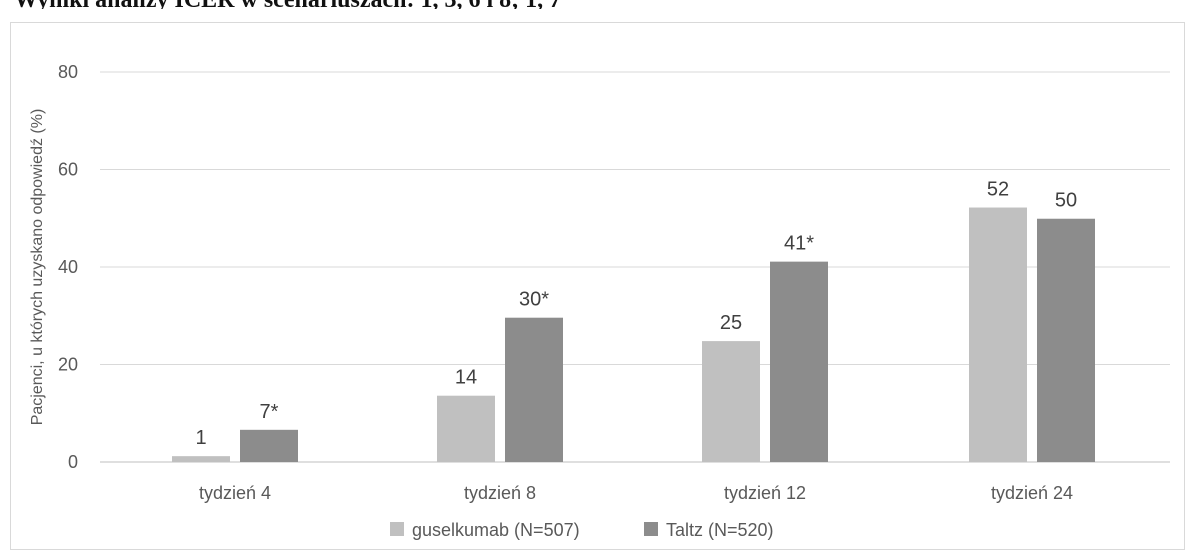 Image resolution: width=1195 pixels, height=556 pixels. I want to click on bar-series-0-tydzień-12, so click(731, 401).